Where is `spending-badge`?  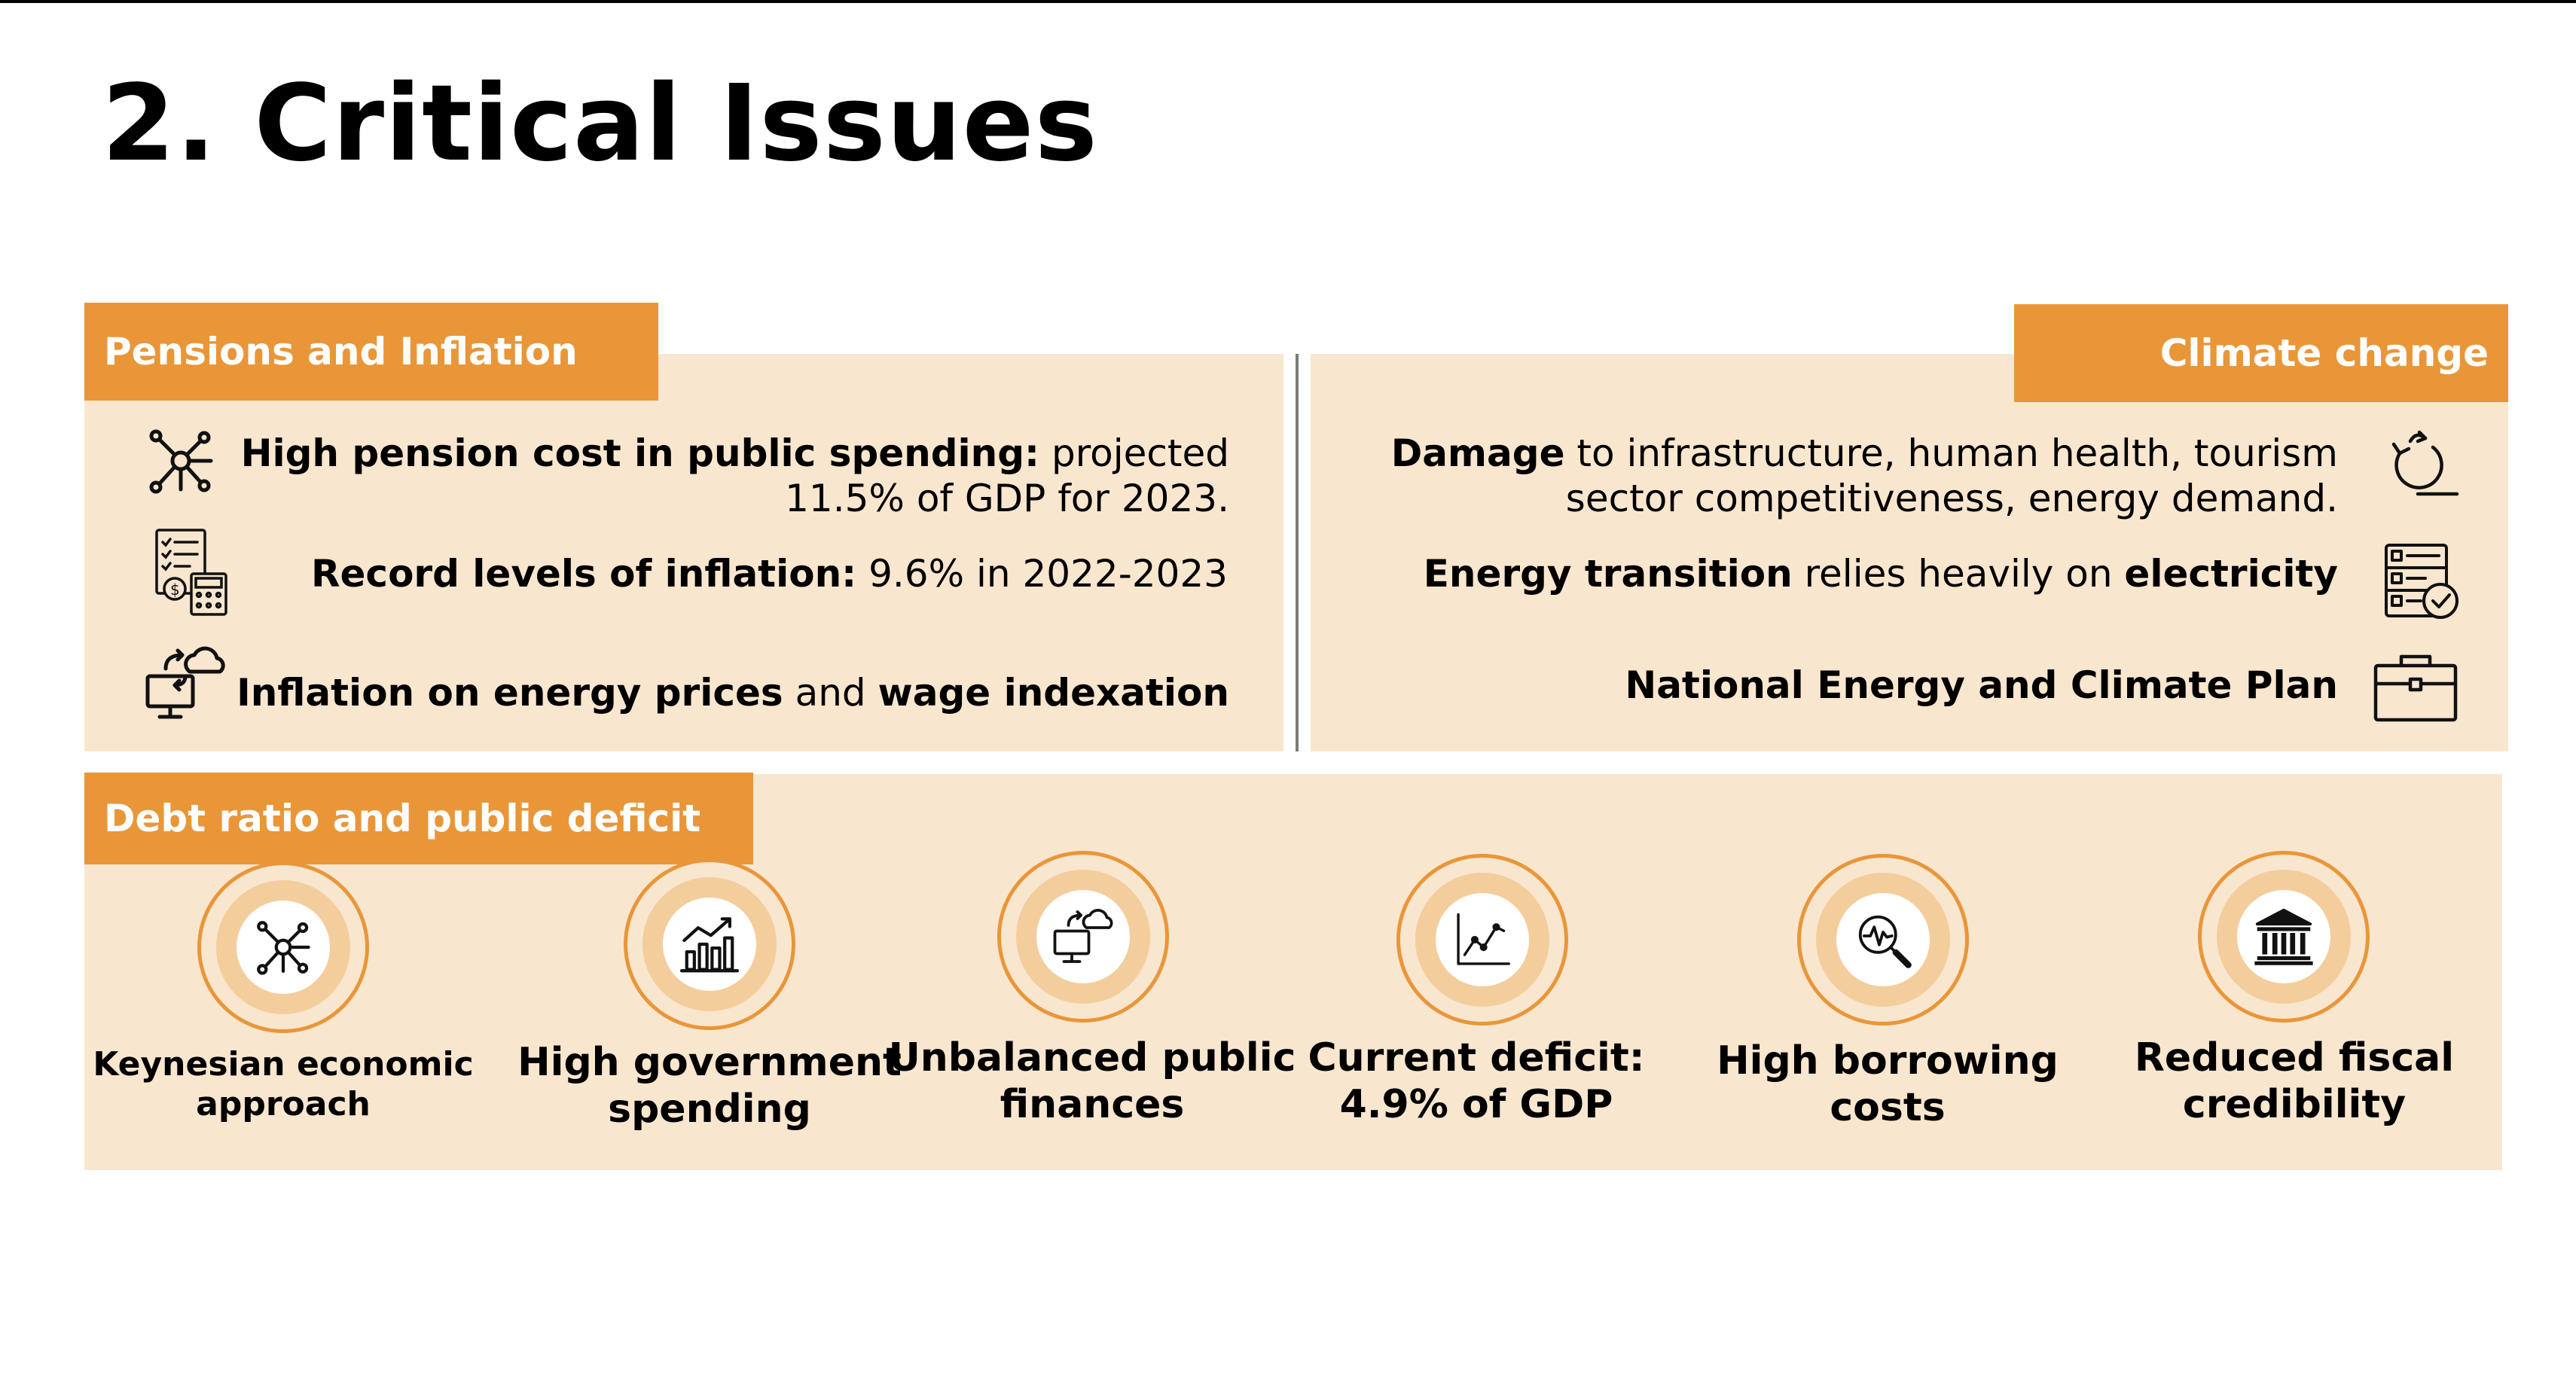
spending-badge is located at coordinates (710, 944).